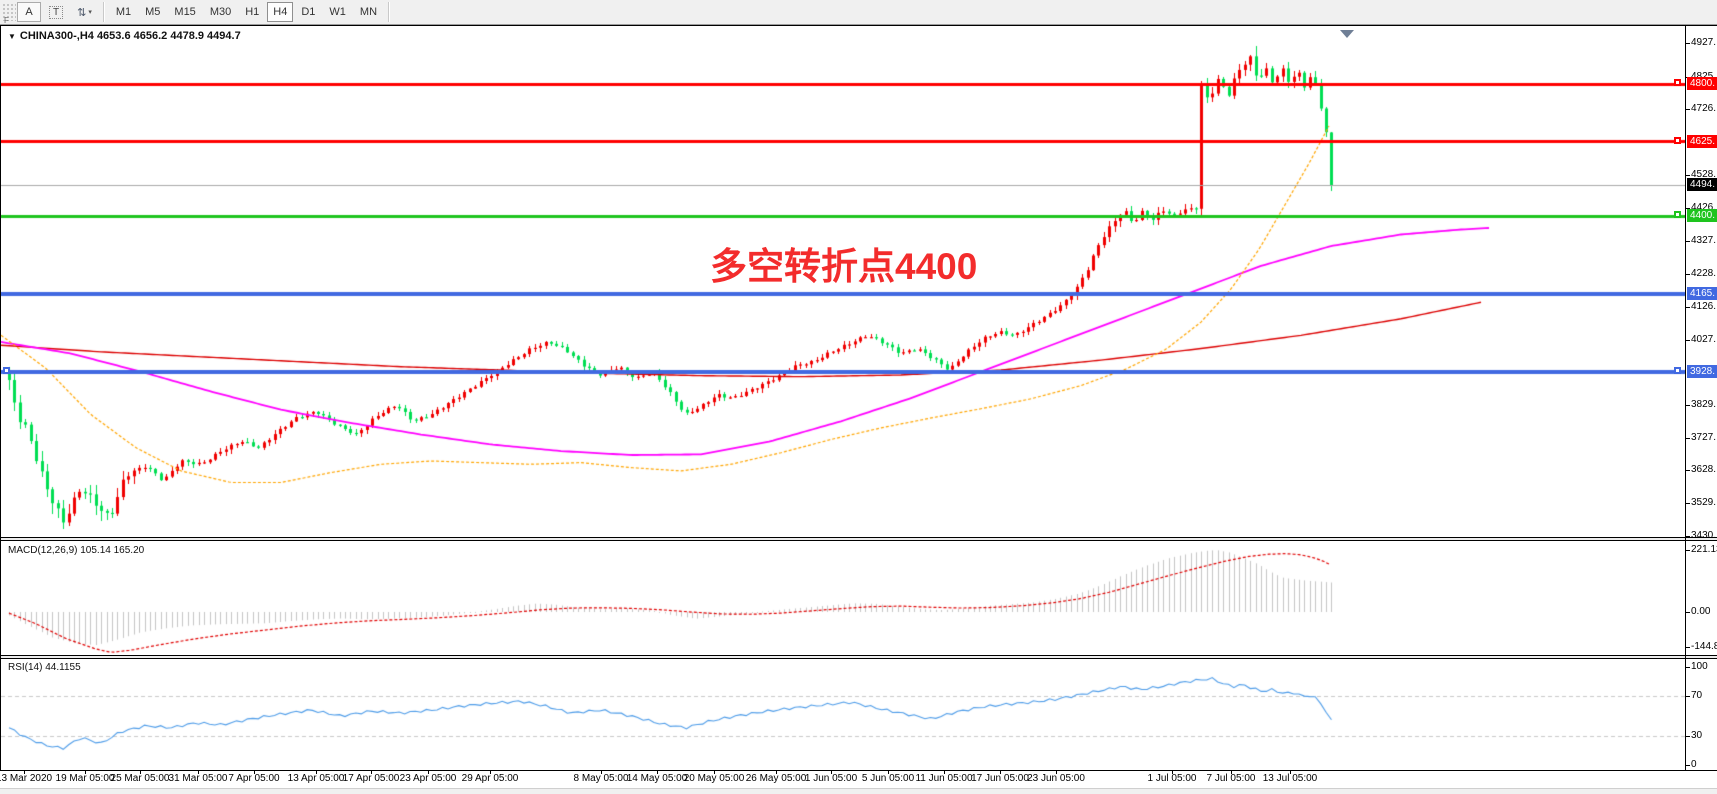  I want to click on macd-splitter, so click(858, 539).